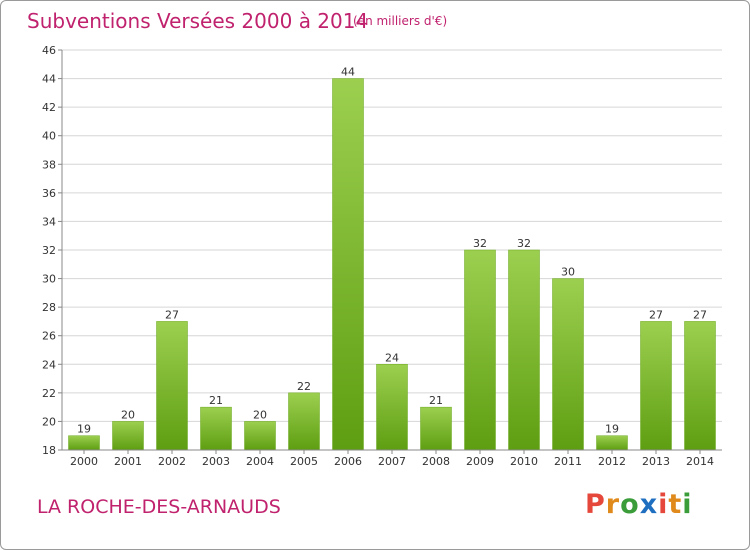  I want to click on y-tick-label: 30, so click(49, 279).